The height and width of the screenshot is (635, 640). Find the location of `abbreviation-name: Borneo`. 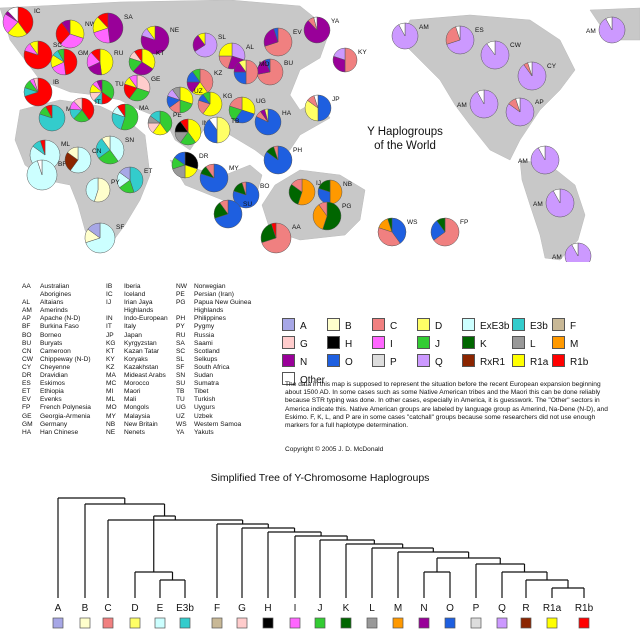

abbreviation-name: Borneo is located at coordinates (51, 335).